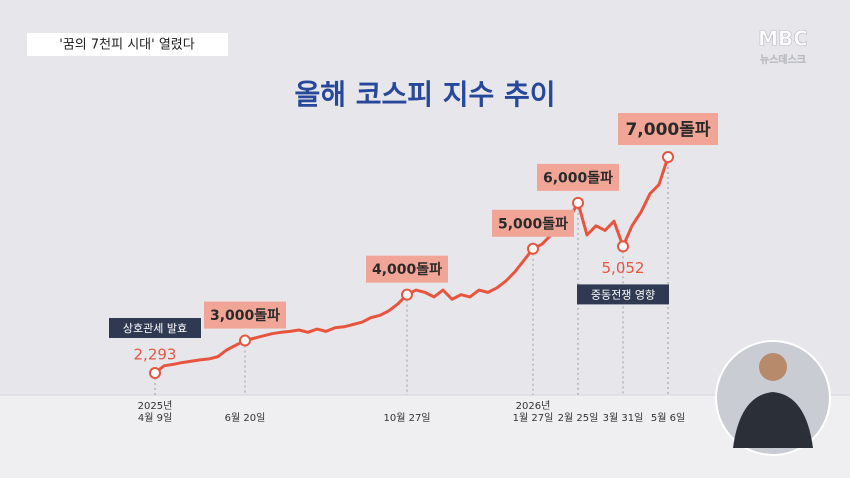 The image size is (850, 478). I want to click on milestone-label: 4,000돌파, so click(407, 270).